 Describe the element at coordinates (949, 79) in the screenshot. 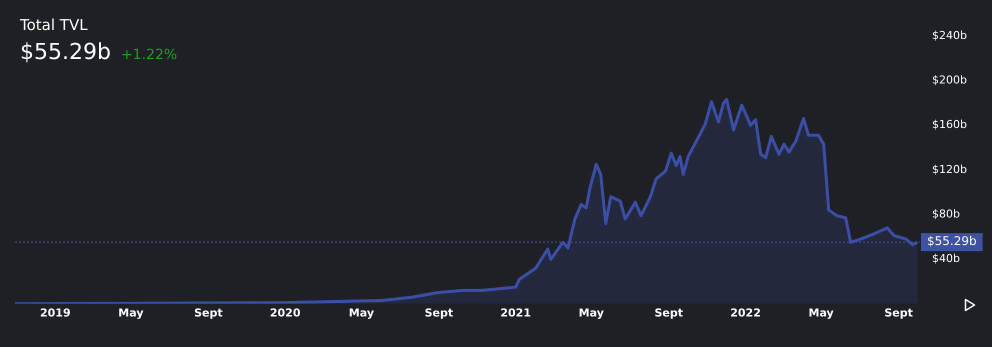

I see `y-tick-label: $200b` at that location.